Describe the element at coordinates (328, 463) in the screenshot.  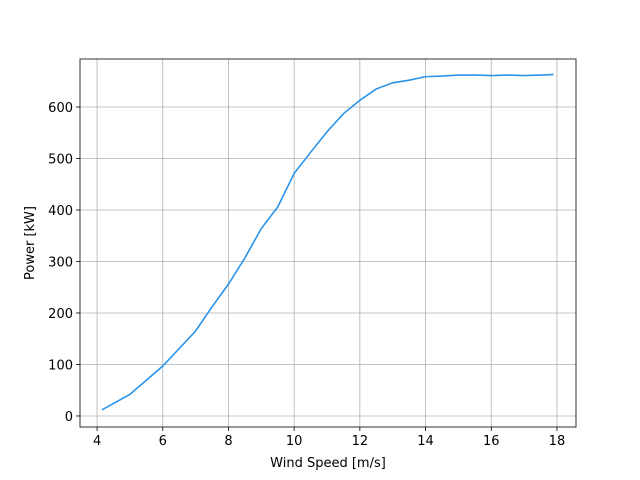
I see `x-axis-label: Wind Speed [m/s]` at that location.